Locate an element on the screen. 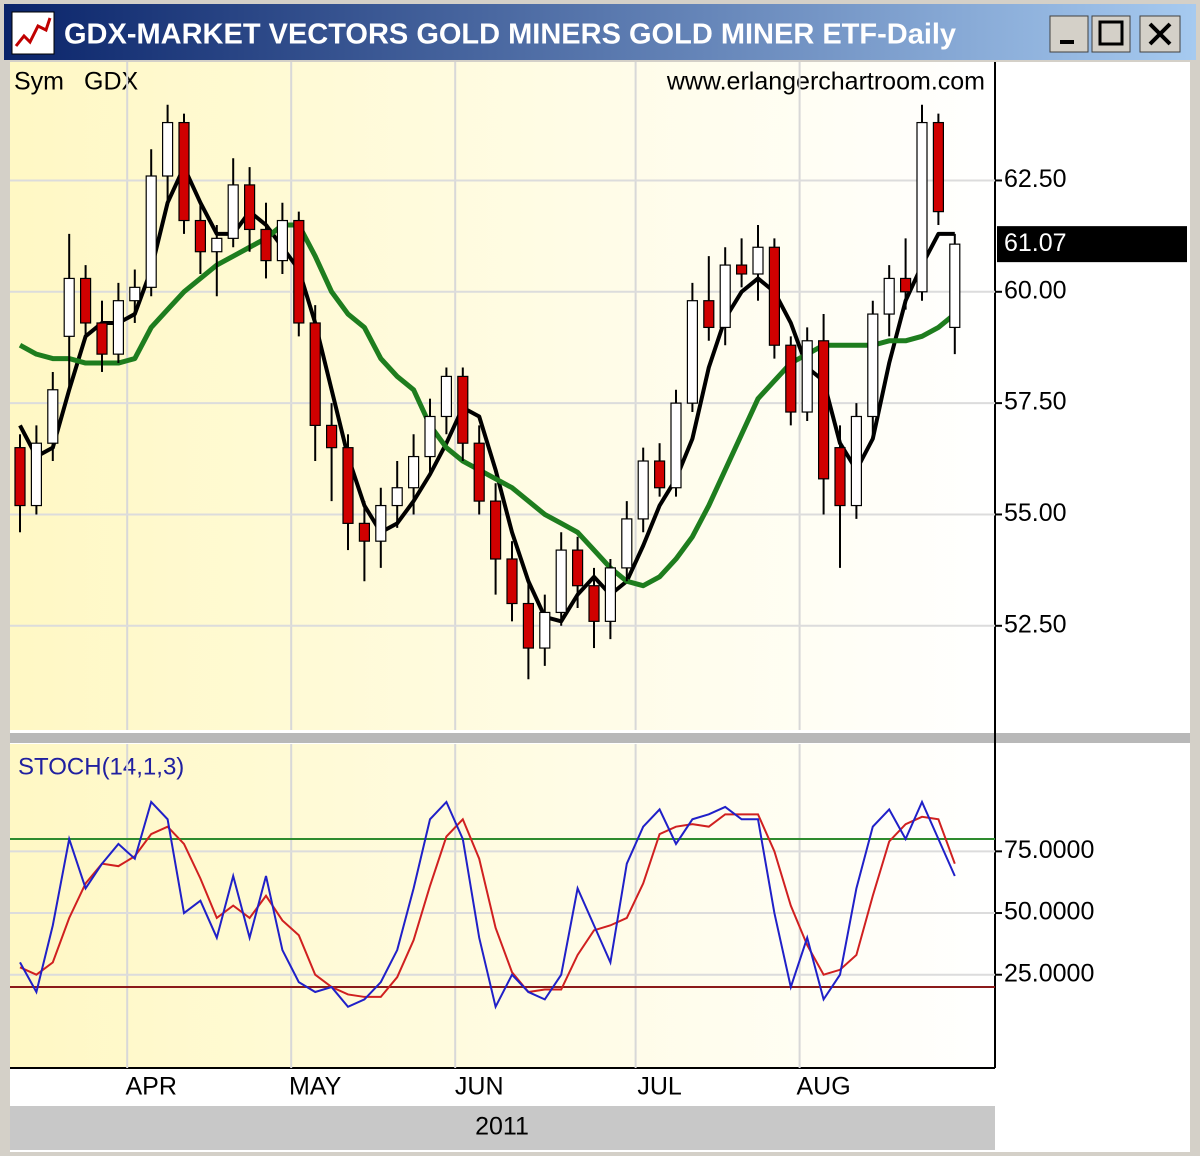 The width and height of the screenshot is (1200, 1156). stoch-title: STOCH(14,1,3) is located at coordinates (101, 766).